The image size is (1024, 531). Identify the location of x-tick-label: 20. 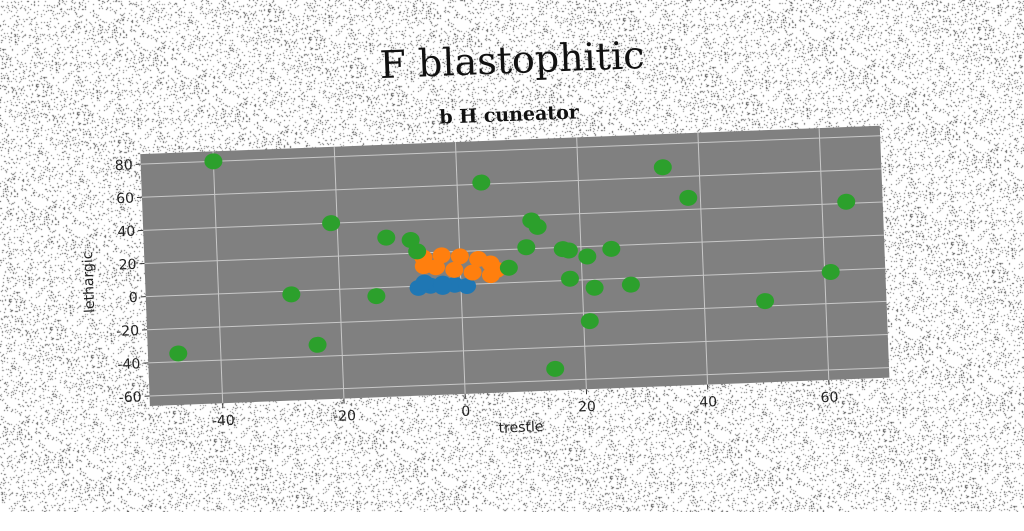
(587, 407).